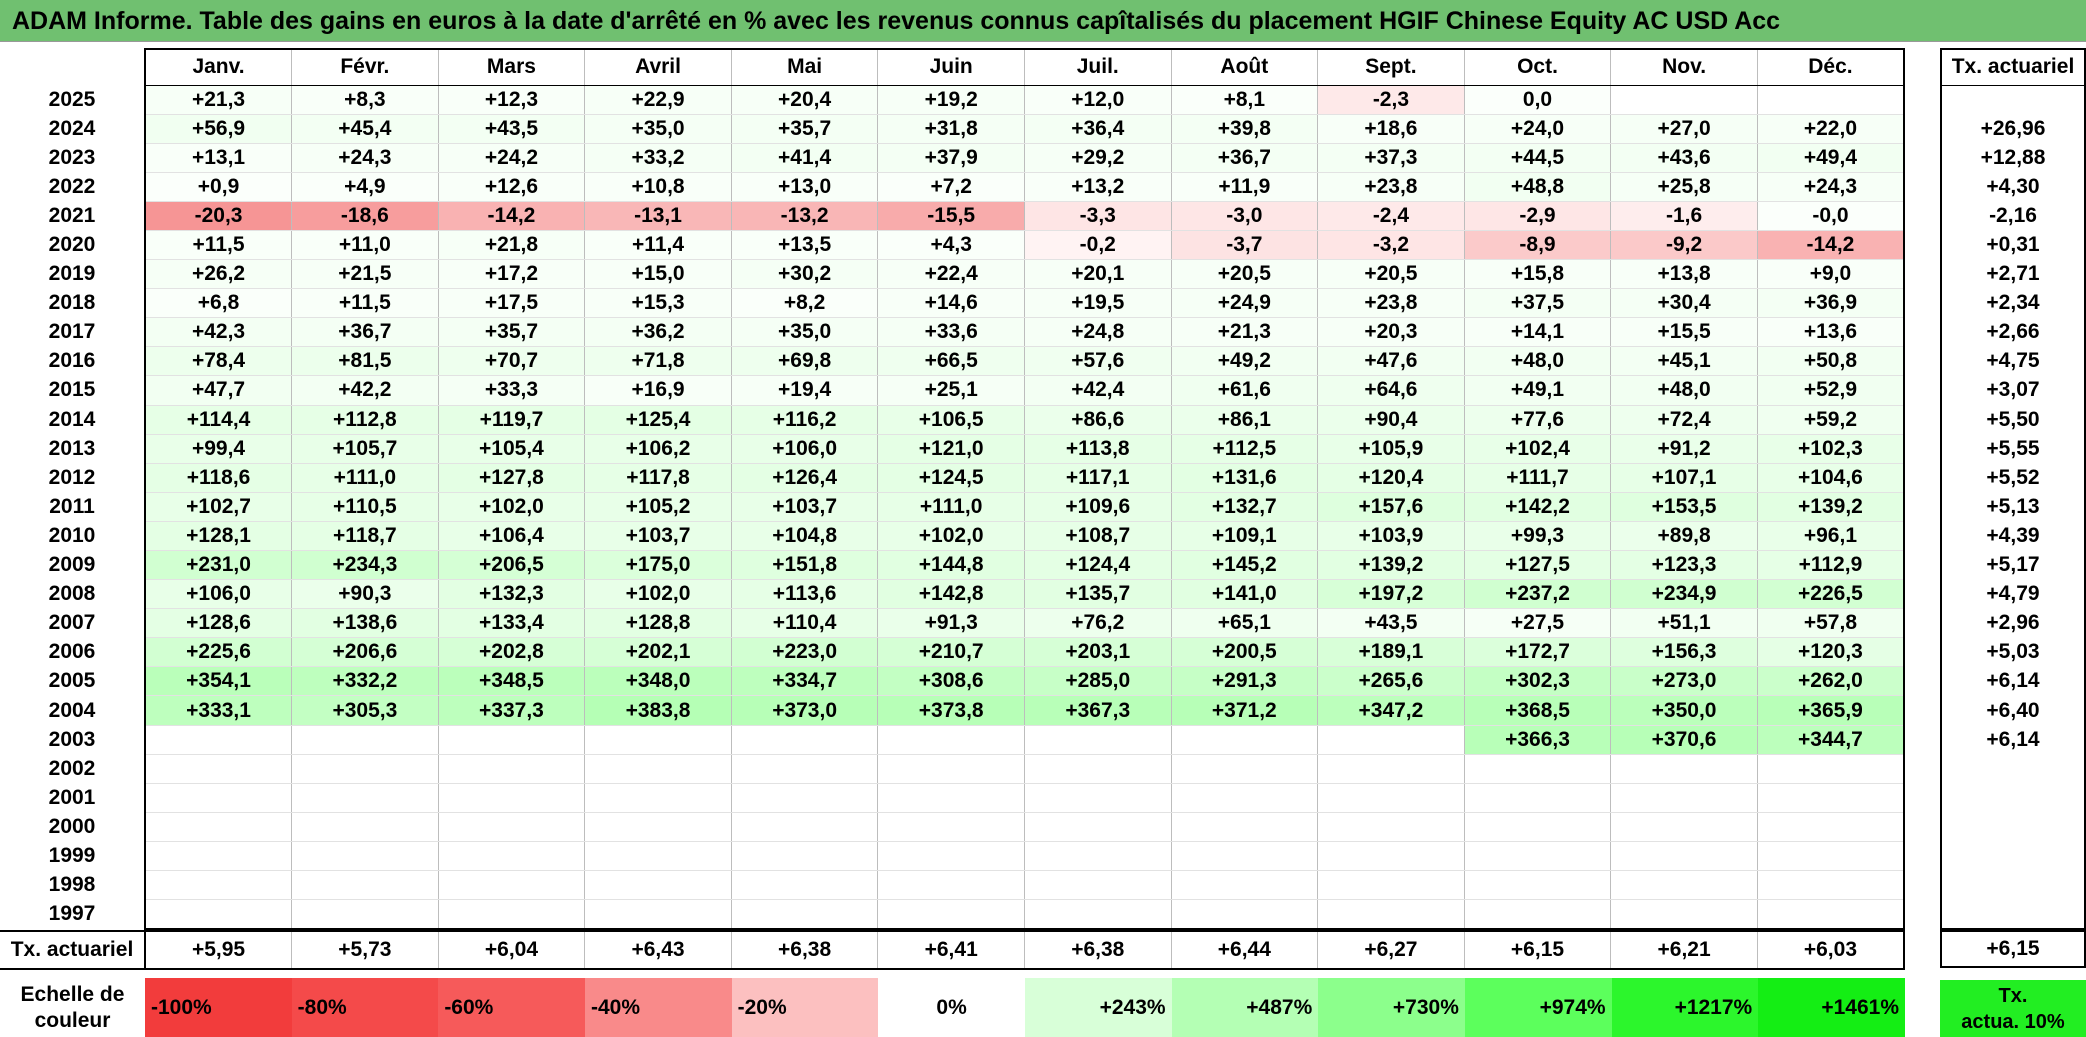 This screenshot has width=2086, height=1037. Describe the element at coordinates (1684, 681) in the screenshot. I see `gain-cell: +273,0` at that location.